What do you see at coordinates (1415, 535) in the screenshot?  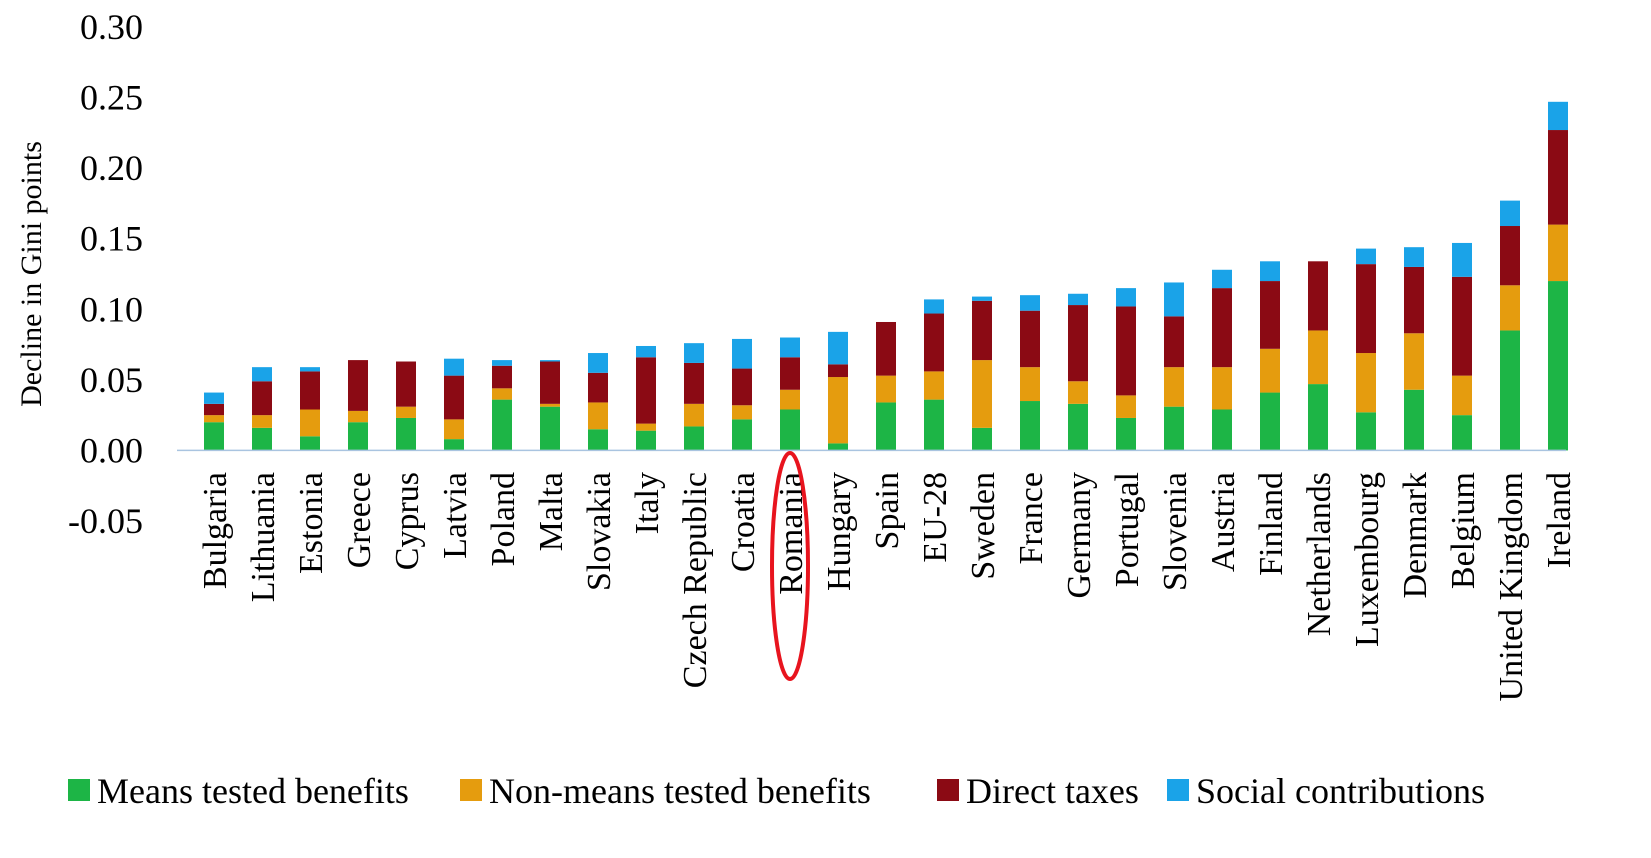 I see `x-tick-label: Denmark` at bounding box center [1415, 535].